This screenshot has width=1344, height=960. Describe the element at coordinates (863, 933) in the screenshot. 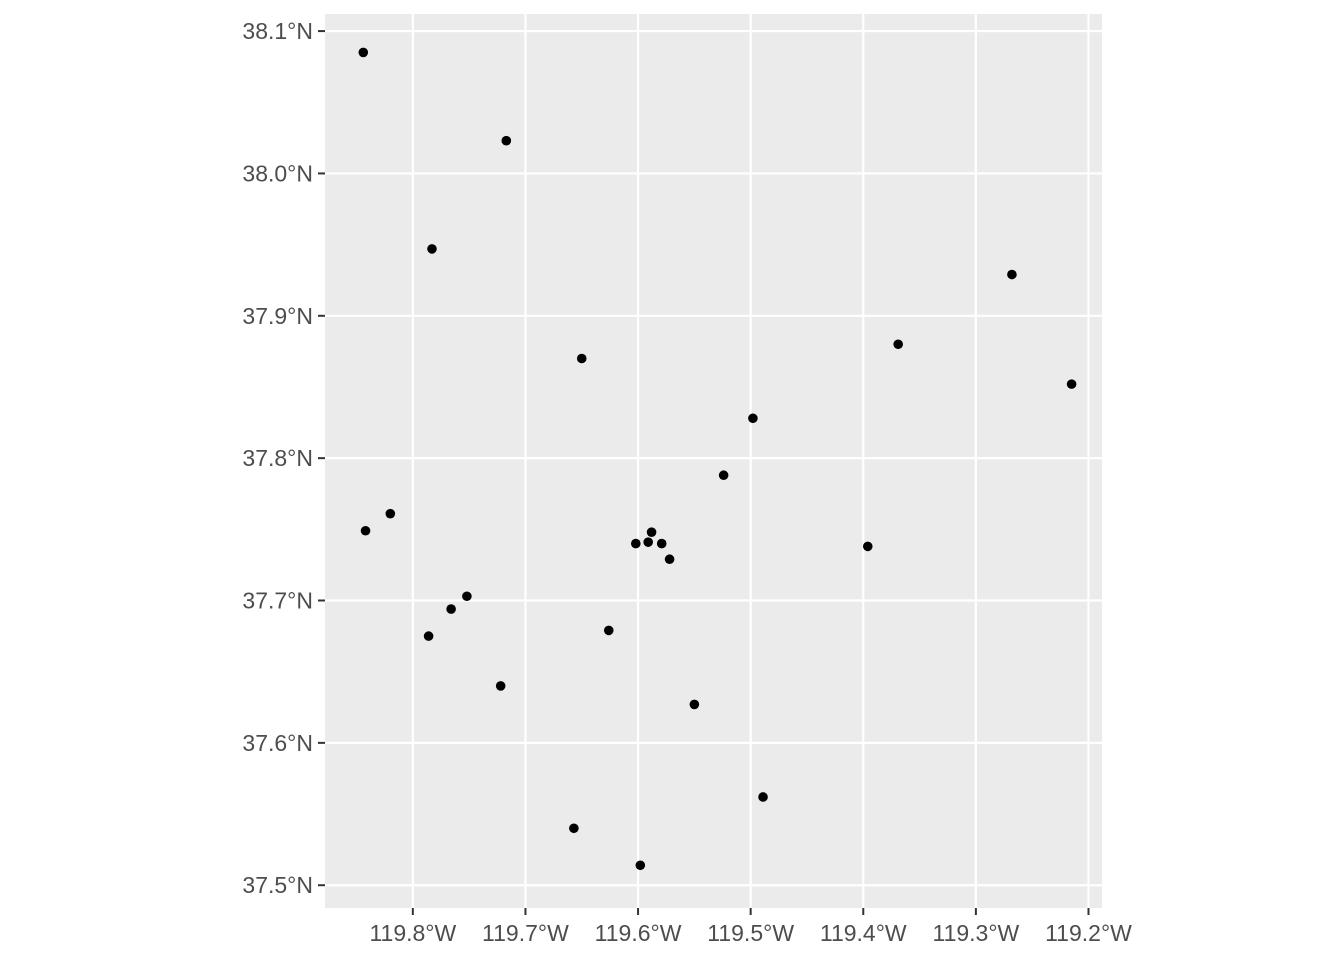

I see `x-tick-label: 119.4°W` at that location.